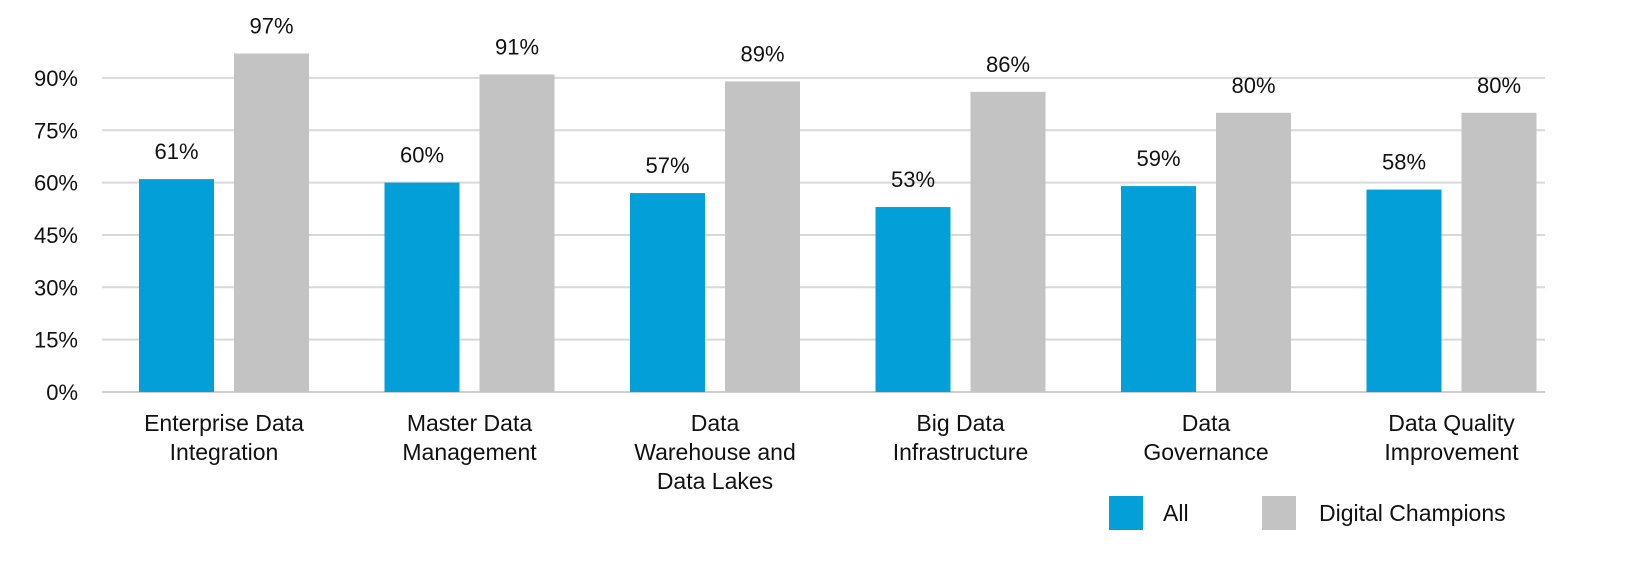  Describe the element at coordinates (1176, 513) in the screenshot. I see `legend-label-all: All` at that location.